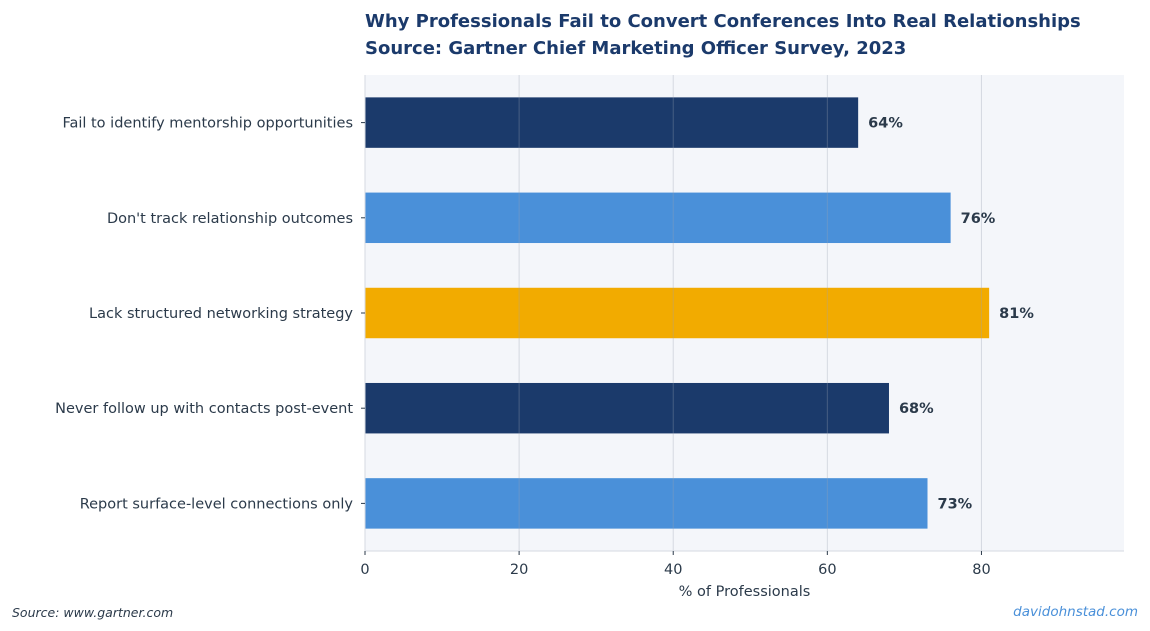 This screenshot has height=631, width=1150. Describe the element at coordinates (204, 409) in the screenshot. I see `category-label: Never follow up with contacts post-event` at that location.